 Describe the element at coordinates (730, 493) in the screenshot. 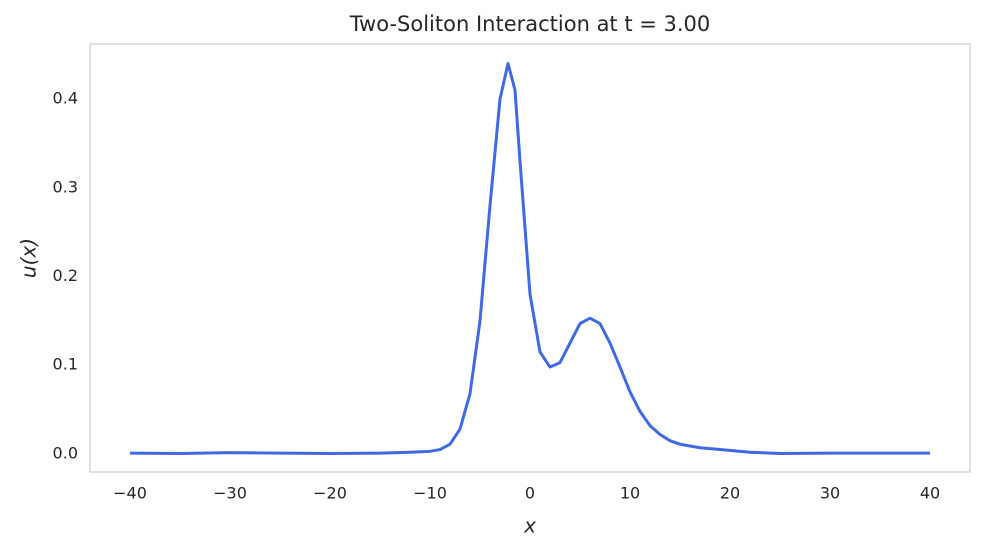

I see `x-tick-label: 20` at that location.